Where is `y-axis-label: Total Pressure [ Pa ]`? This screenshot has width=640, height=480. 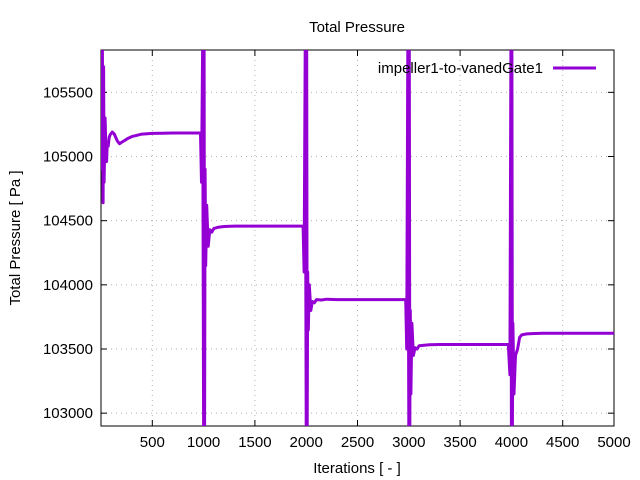 y-axis-label: Total Pressure [ Pa ] is located at coordinates (15, 237).